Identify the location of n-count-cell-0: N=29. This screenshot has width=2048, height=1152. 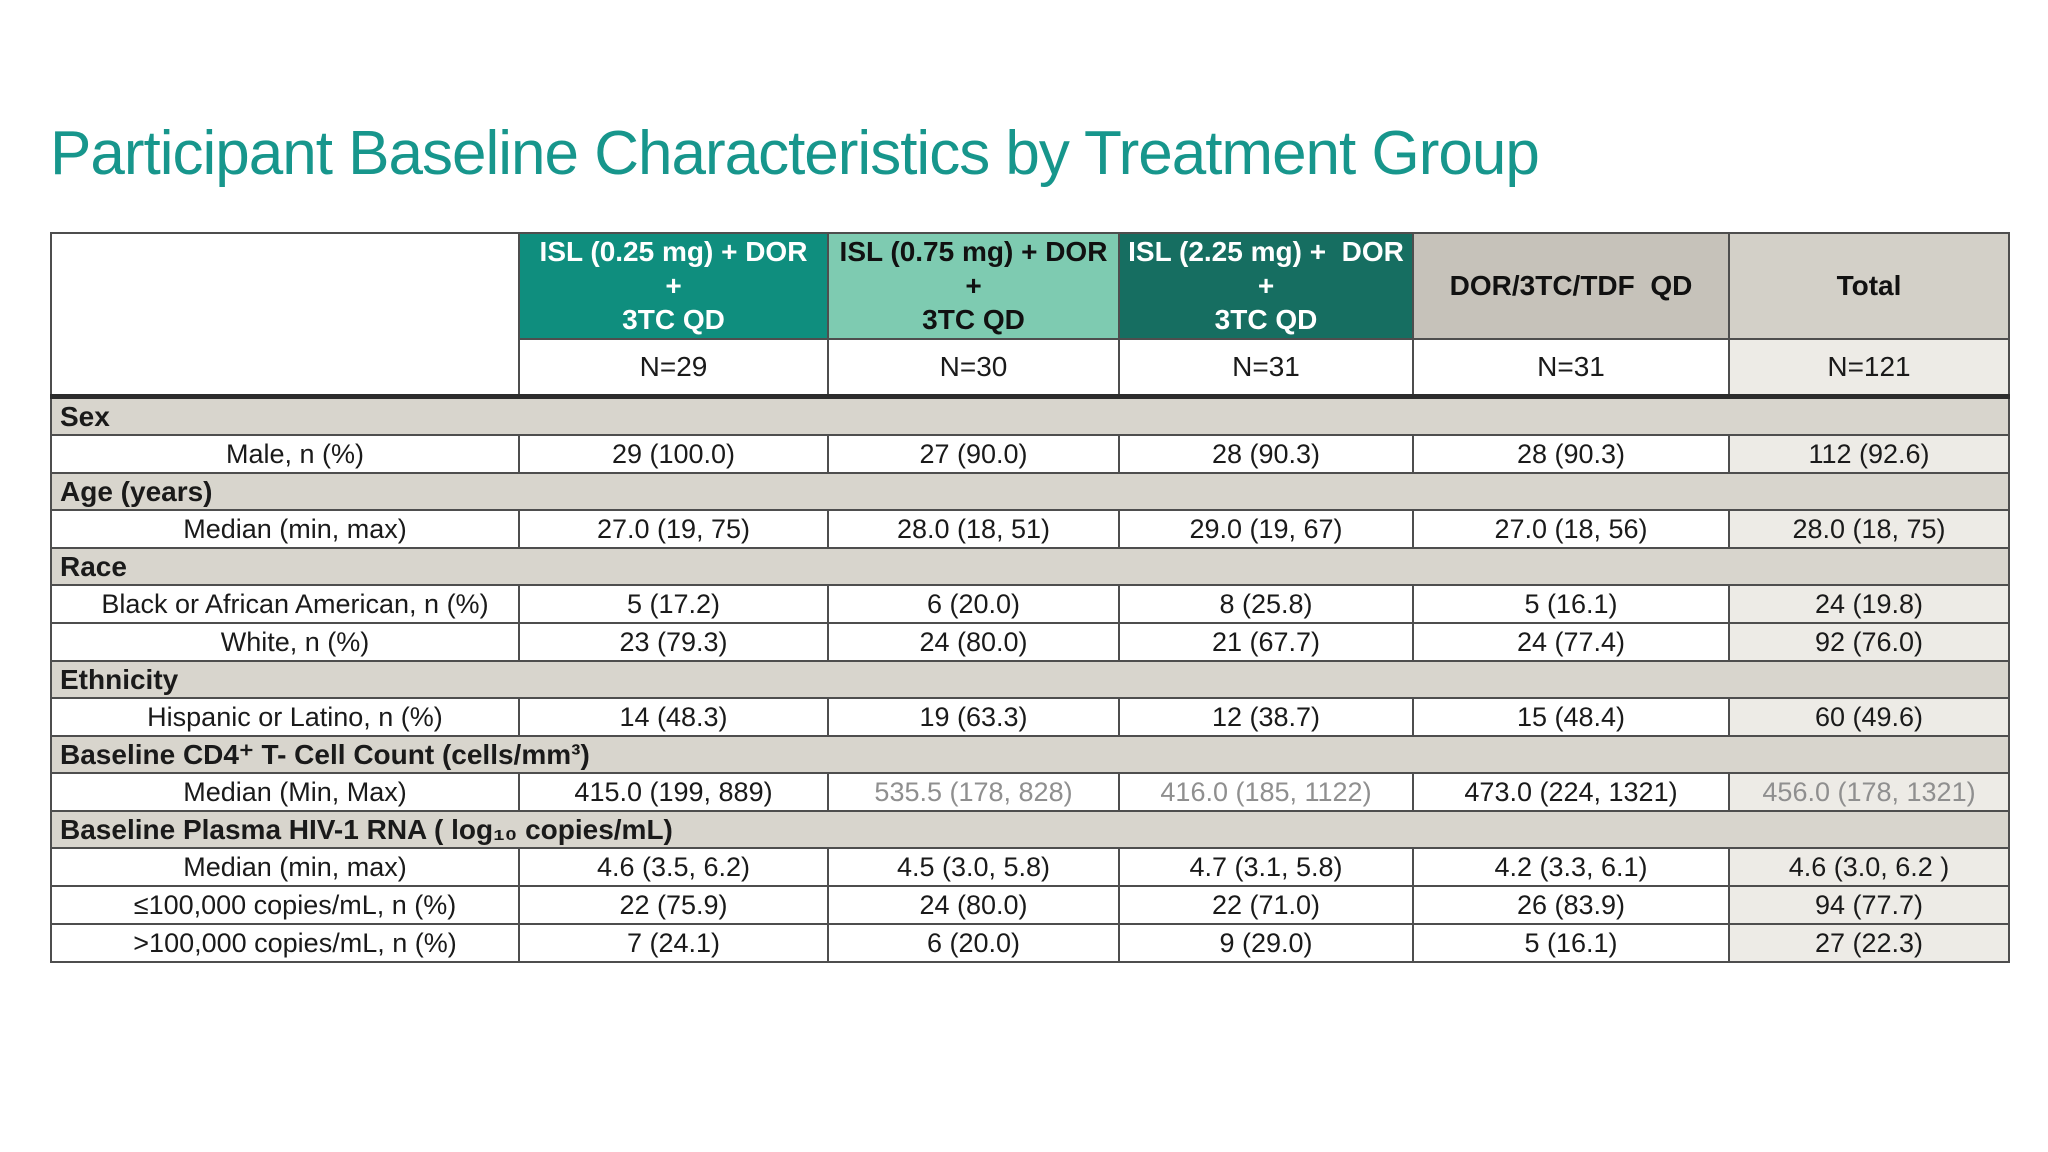
(673, 369).